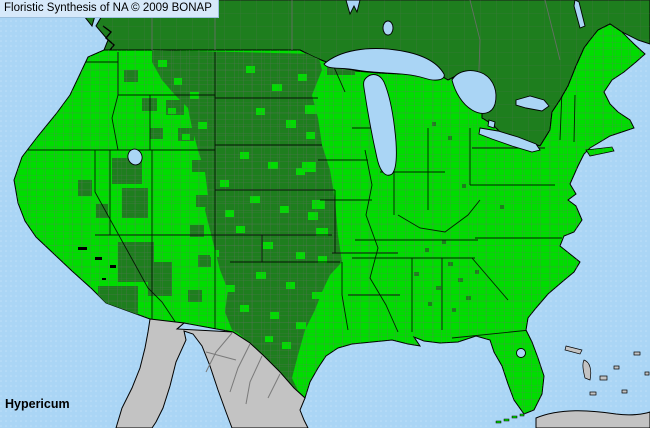 Image resolution: width=650 pixels, height=428 pixels. What do you see at coordinates (353, 8) in the screenshot?
I see `lake-winnipeg` at bounding box center [353, 8].